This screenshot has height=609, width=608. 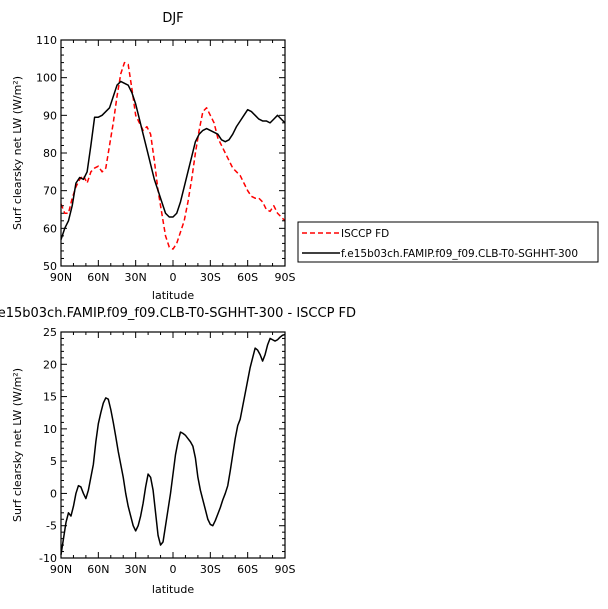 I want to click on top-y-tick-label: 80, so click(x=50, y=153).